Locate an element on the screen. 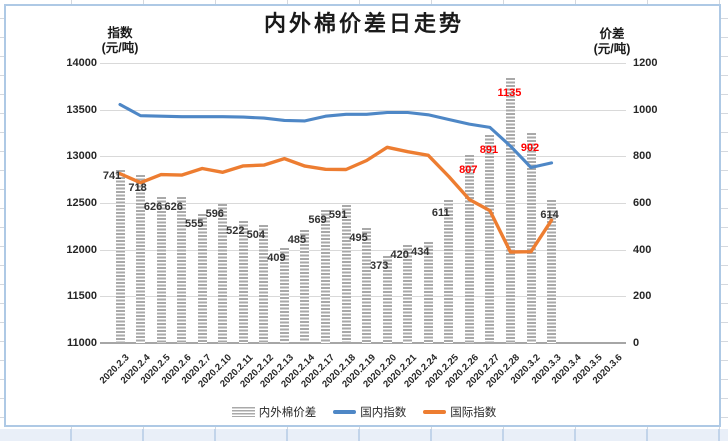 This screenshot has width=728, height=441. left-axis-tick: 11500 is located at coordinates (82, 296).